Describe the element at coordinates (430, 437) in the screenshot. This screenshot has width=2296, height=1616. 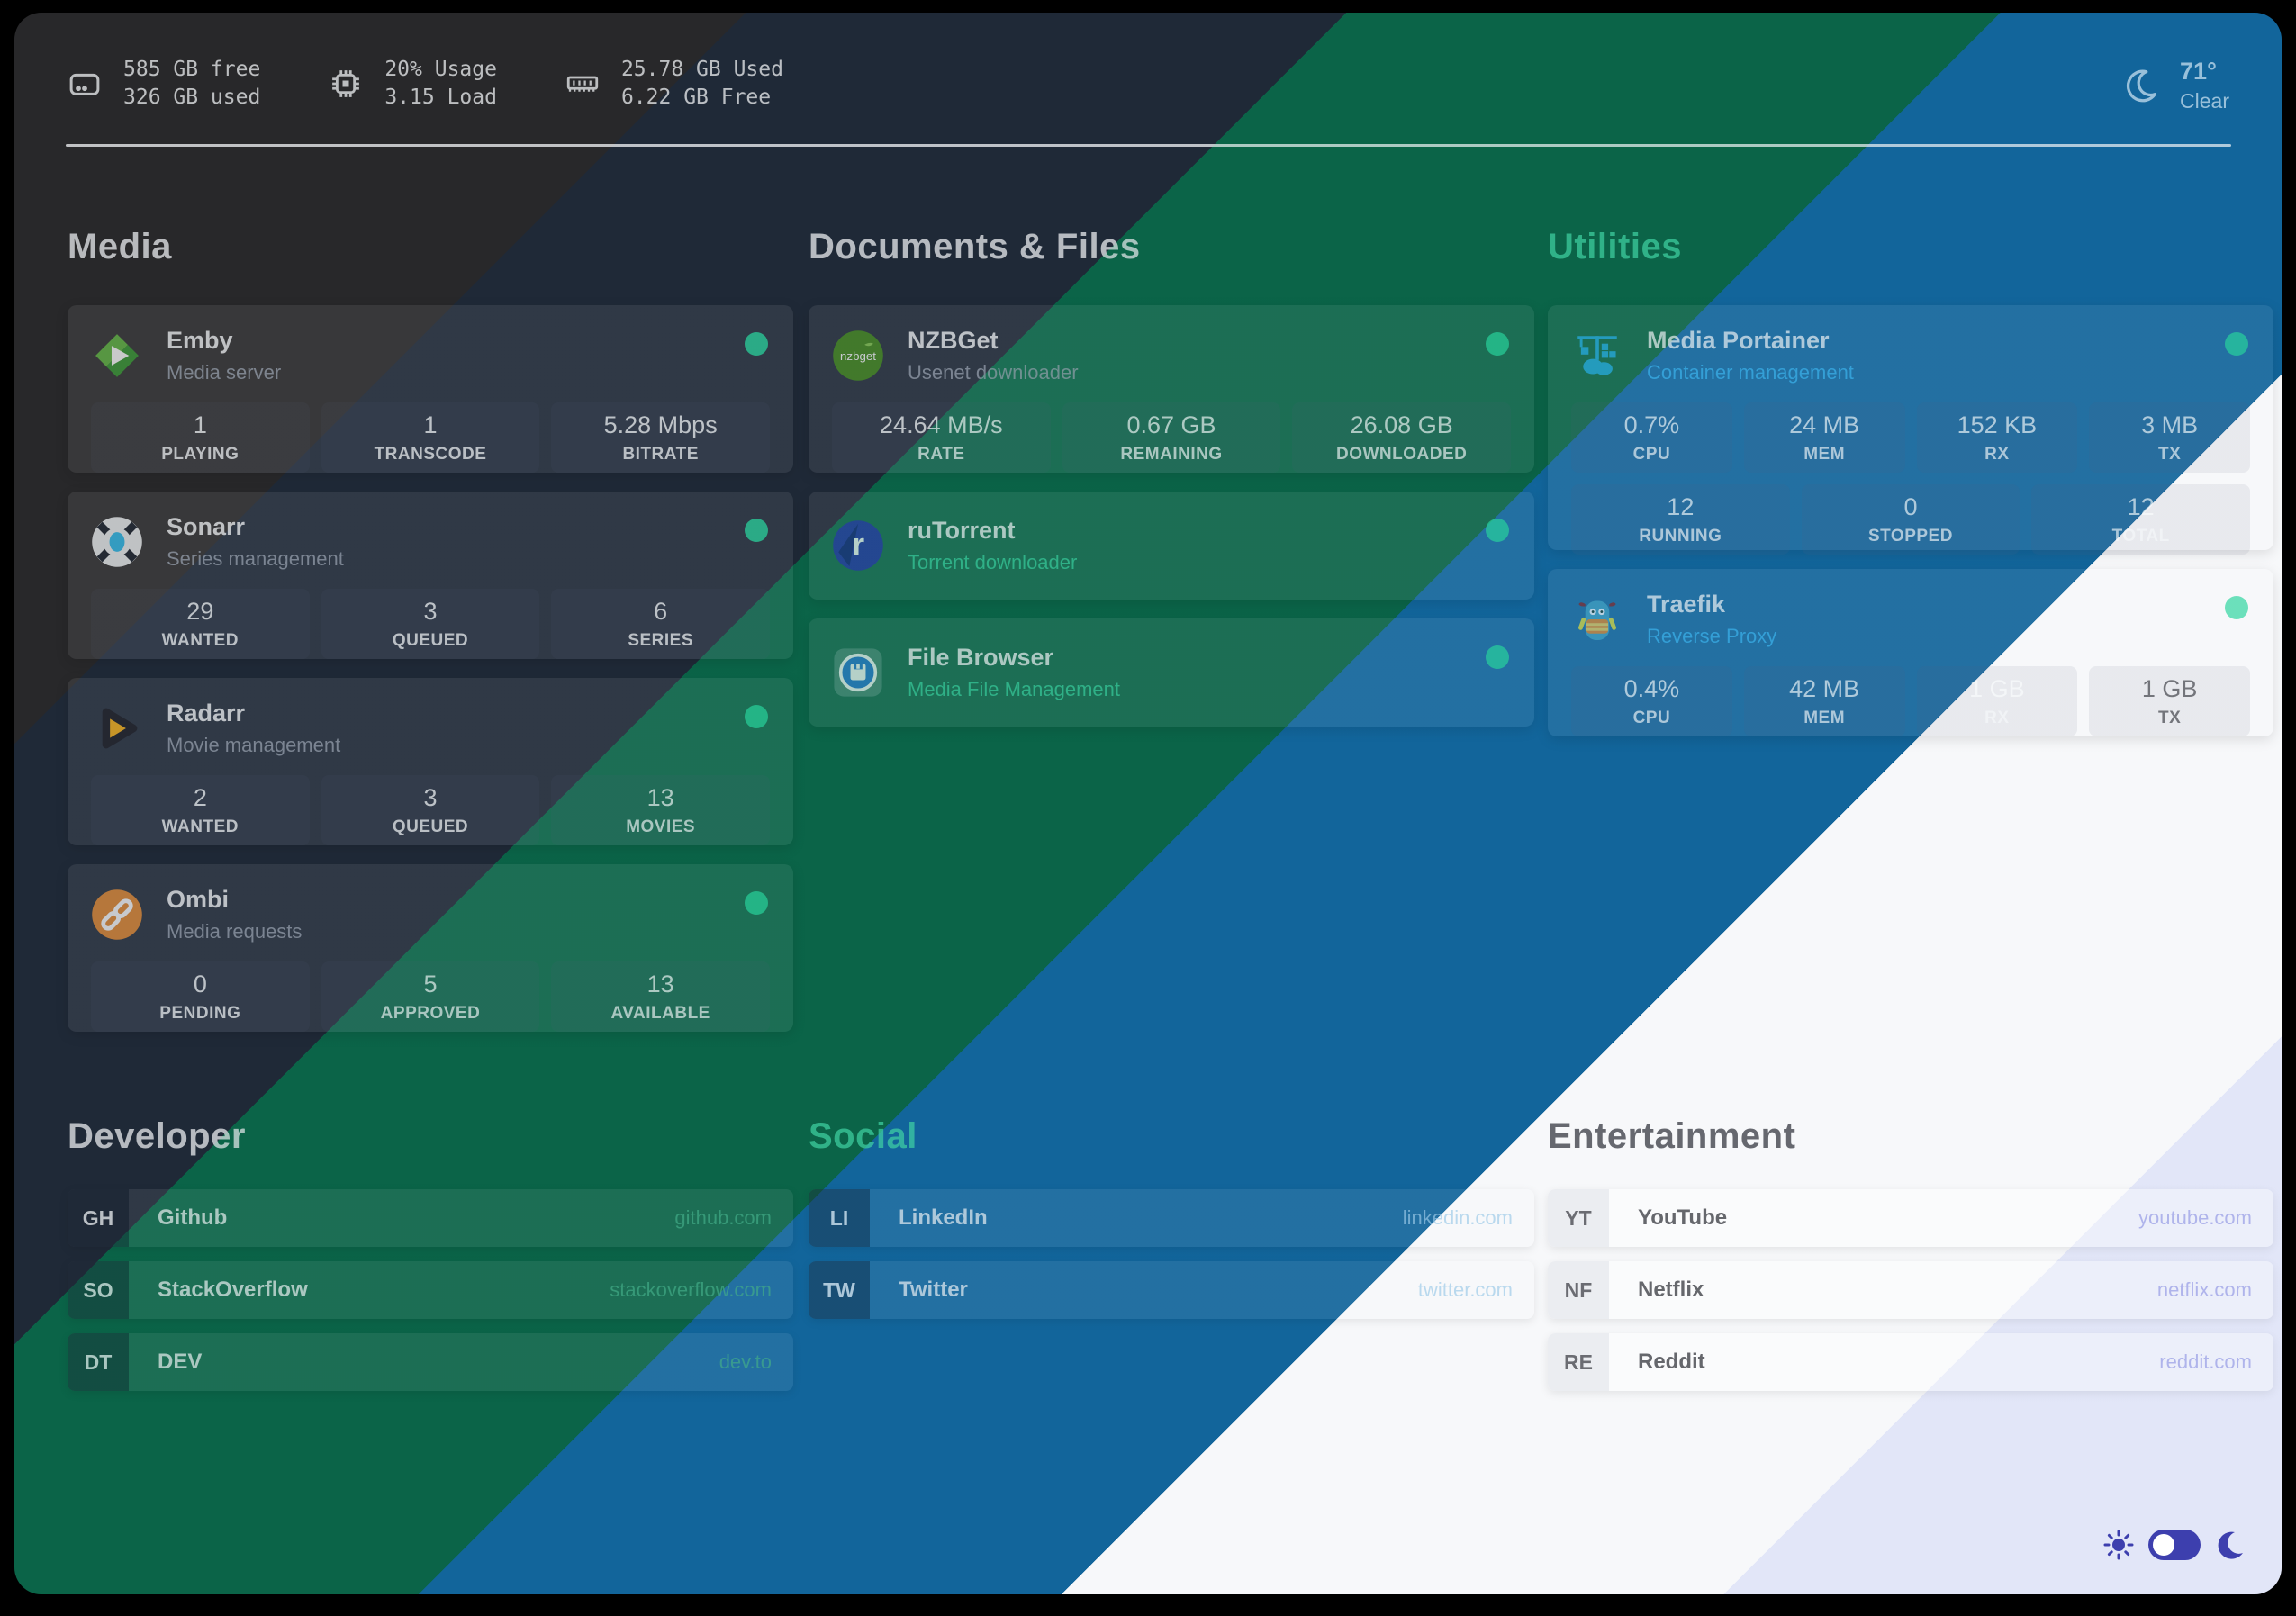
I see `stat-box: 1 TRANSCODE` at that location.